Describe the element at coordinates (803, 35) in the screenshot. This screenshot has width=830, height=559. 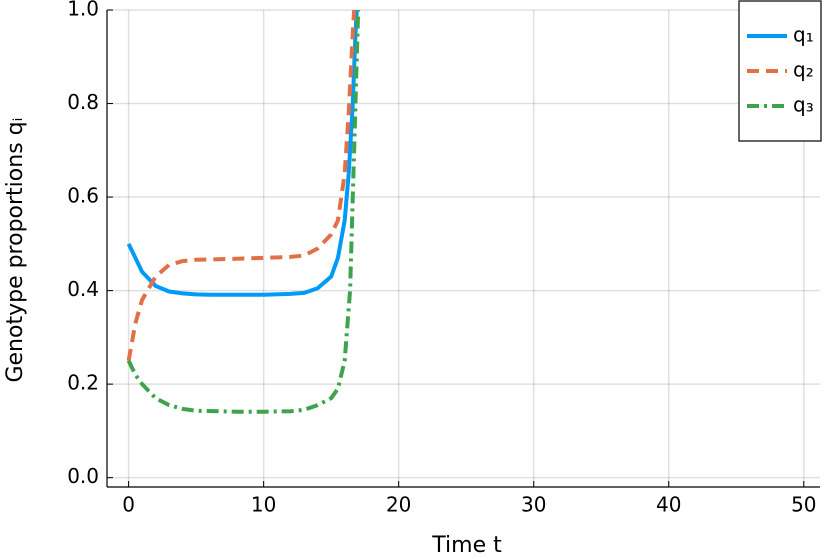
I see `legend-label: q₁` at that location.